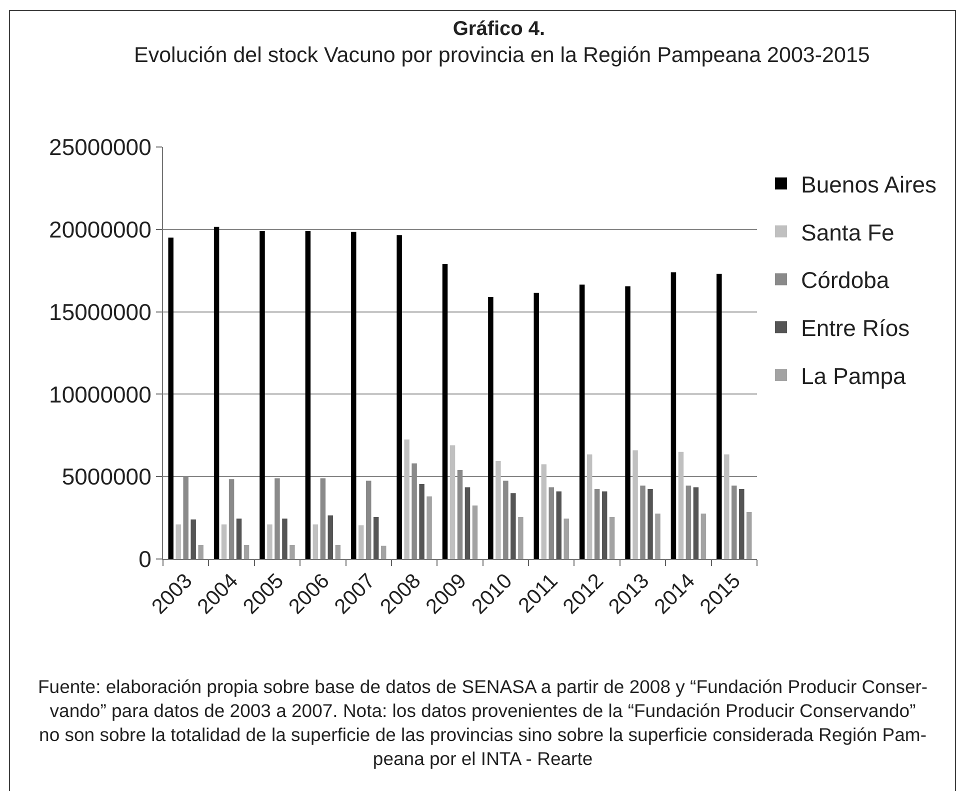  Describe the element at coordinates (853, 376) in the screenshot. I see `legend-label: La Pampa` at that location.